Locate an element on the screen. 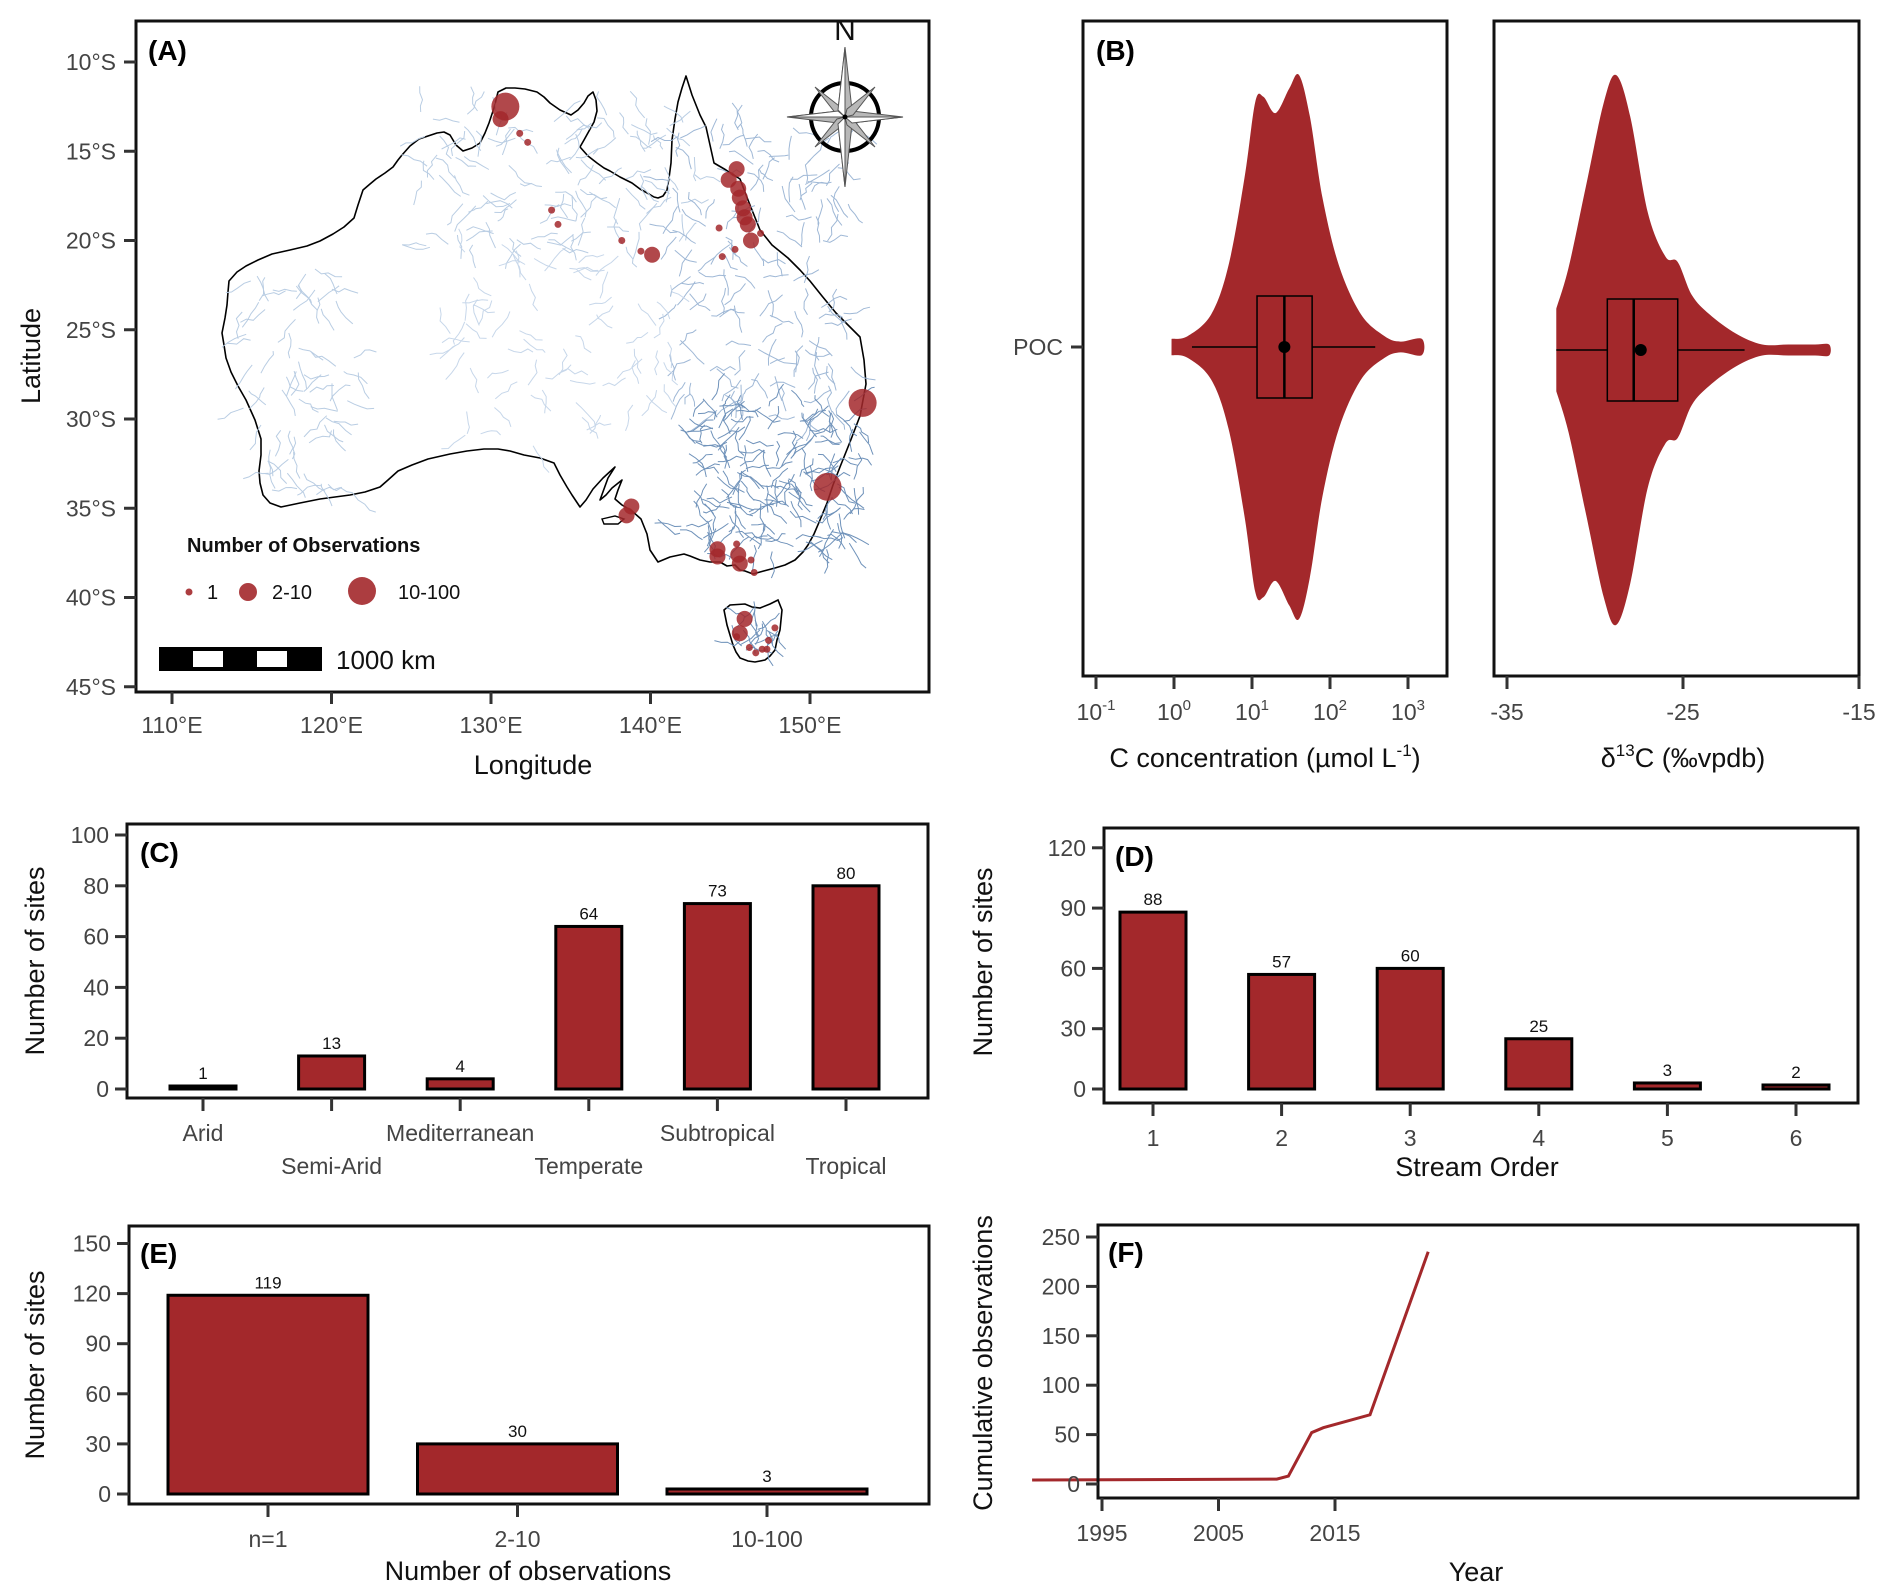 This screenshot has height=1594, width=1892. violin-concentration is located at coordinates (1298, 347).